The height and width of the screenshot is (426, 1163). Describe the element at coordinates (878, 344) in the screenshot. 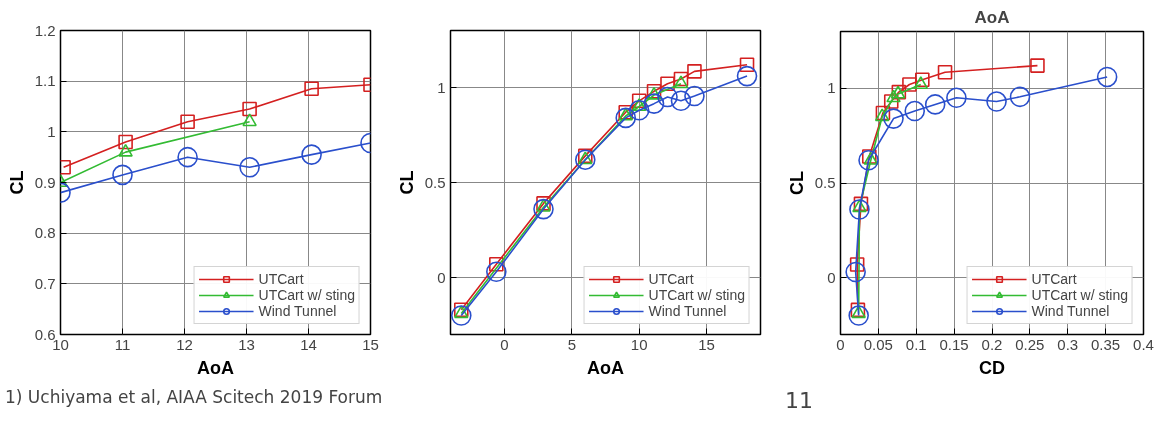

I see `x-tick-label: 0.05` at that location.